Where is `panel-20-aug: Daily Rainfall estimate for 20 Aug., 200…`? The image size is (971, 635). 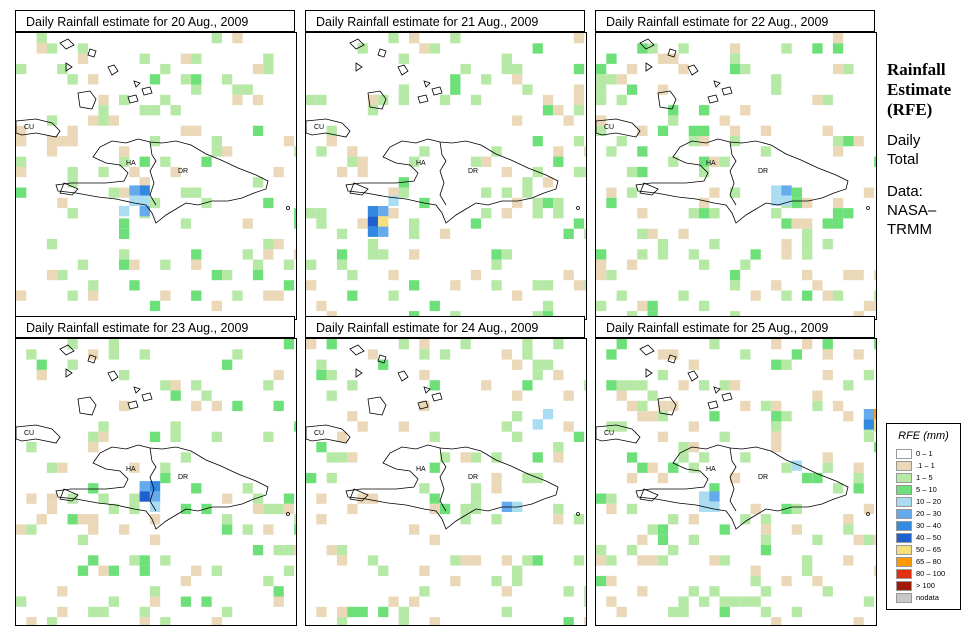 panel-20-aug: Daily Rainfall estimate for 20 Aug., 200… is located at coordinates (156, 165).